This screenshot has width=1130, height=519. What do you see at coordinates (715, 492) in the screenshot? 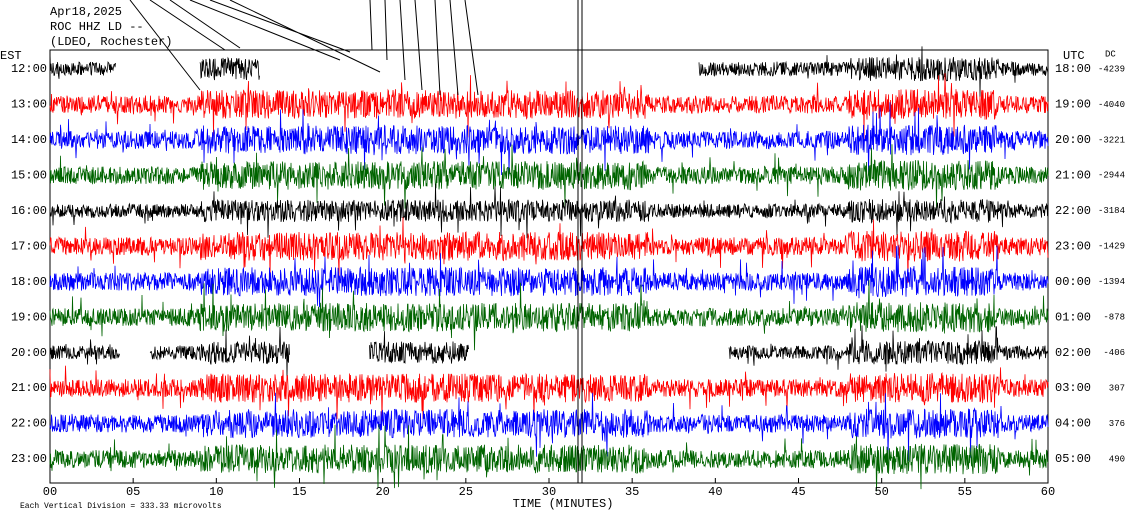
I see `x-tick-label: 40` at bounding box center [715, 492].